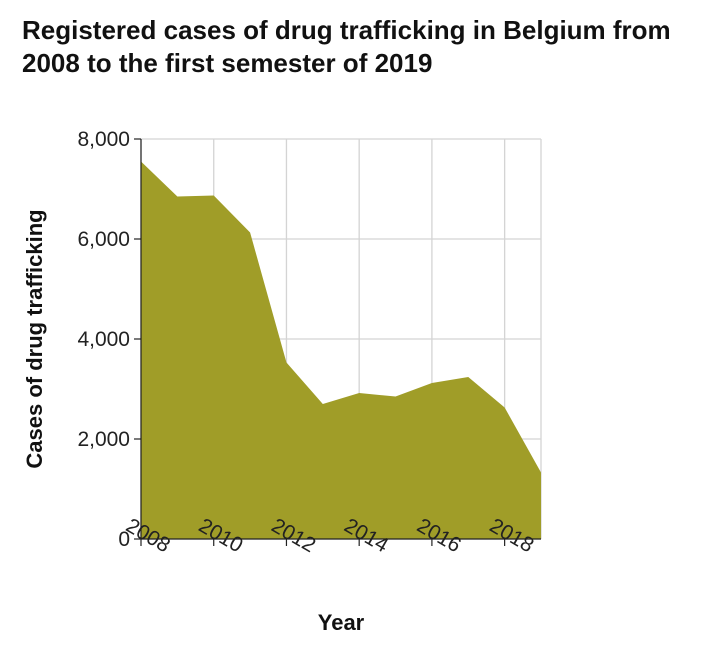 This screenshot has height=654, width=722. What do you see at coordinates (103, 239) in the screenshot?
I see `y-tick-label: 6,000` at bounding box center [103, 239].